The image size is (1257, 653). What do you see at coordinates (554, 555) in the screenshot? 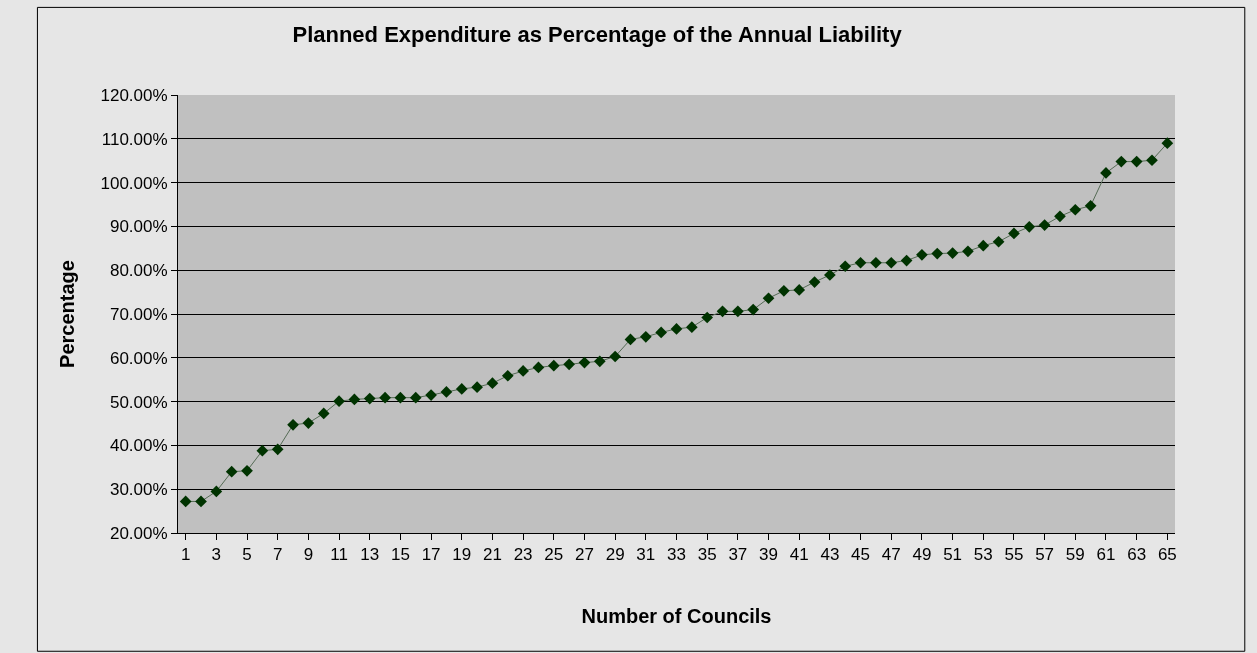
I see `x-tick-label: 25` at bounding box center [554, 555].